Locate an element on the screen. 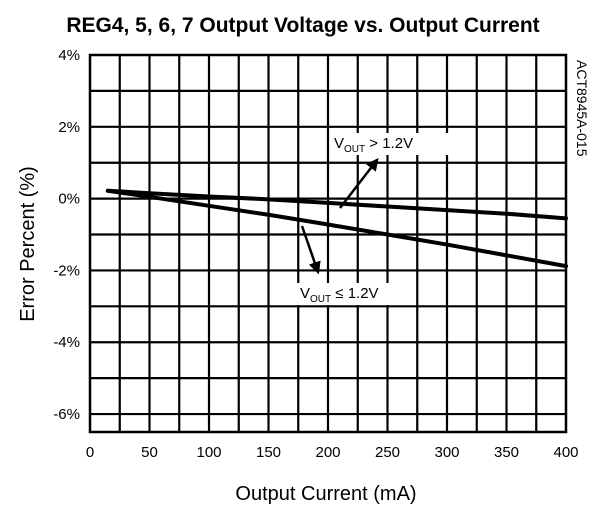 The height and width of the screenshot is (522, 607). x-tick-label: 300 is located at coordinates (446, 452).